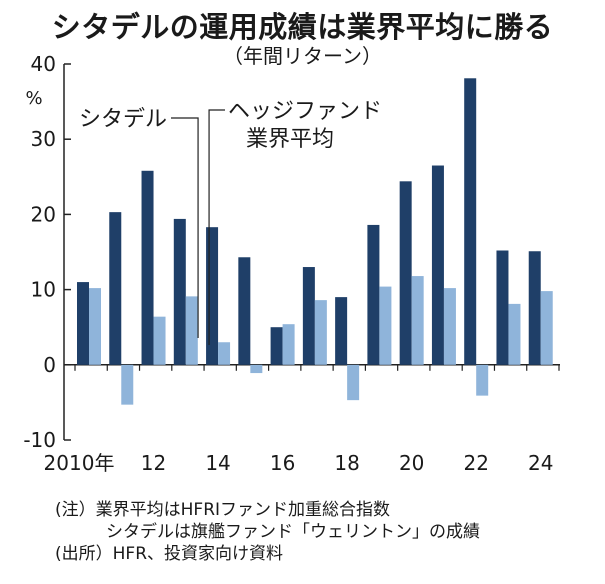 This screenshot has height=584, width=605. What do you see at coordinates (411, 463) in the screenshot?
I see `x-tick-label: 20` at bounding box center [411, 463].